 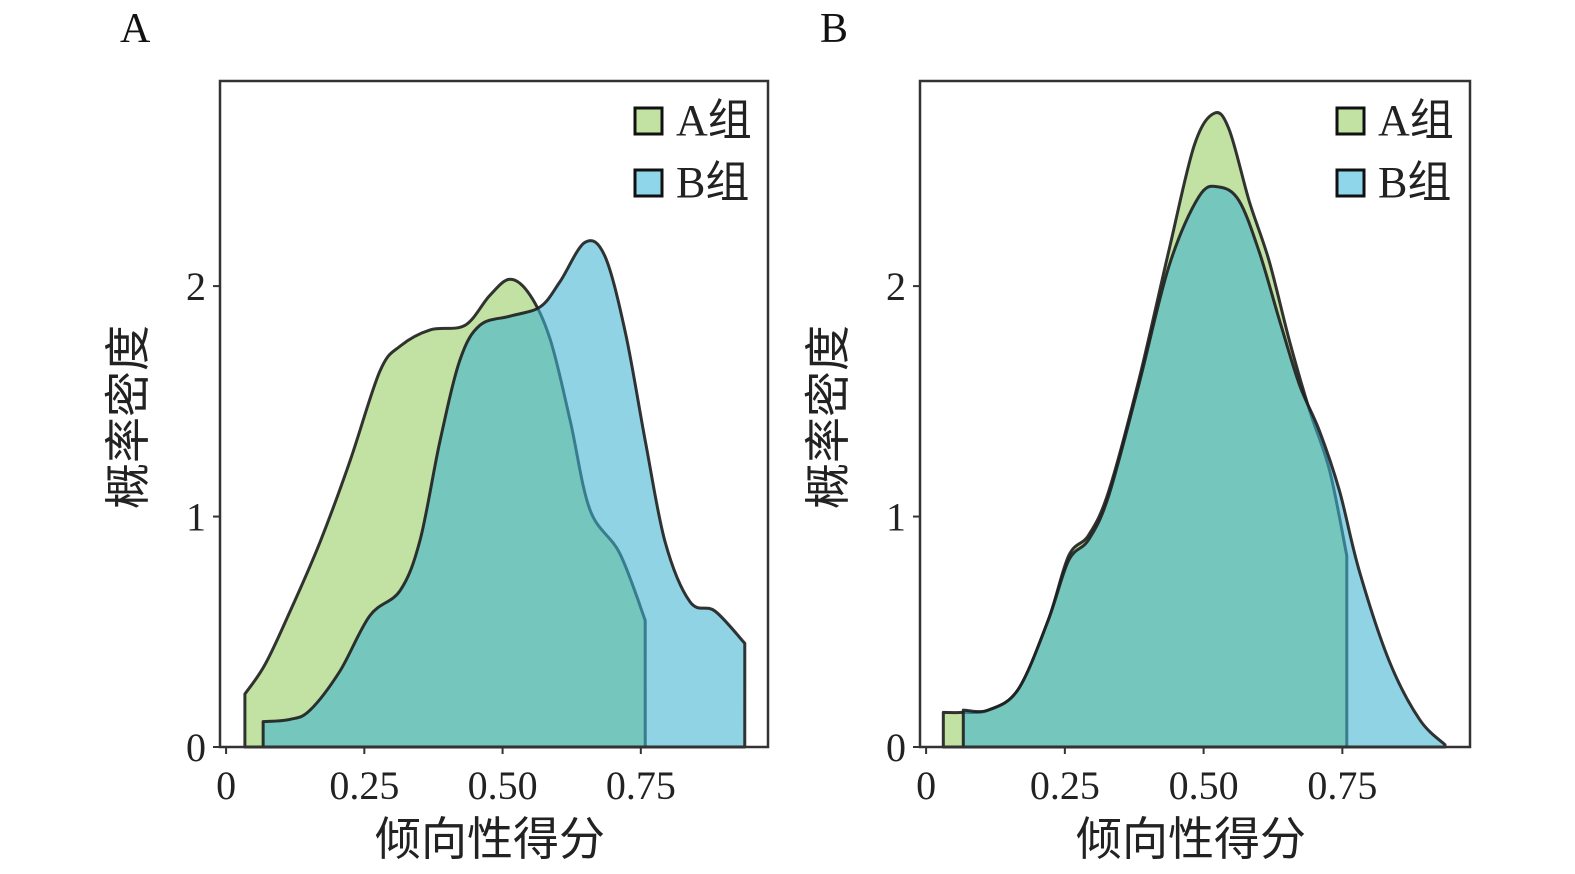 What do you see at coordinates (135, 29) in the screenshot?
I see `panel-label: A` at bounding box center [135, 29].